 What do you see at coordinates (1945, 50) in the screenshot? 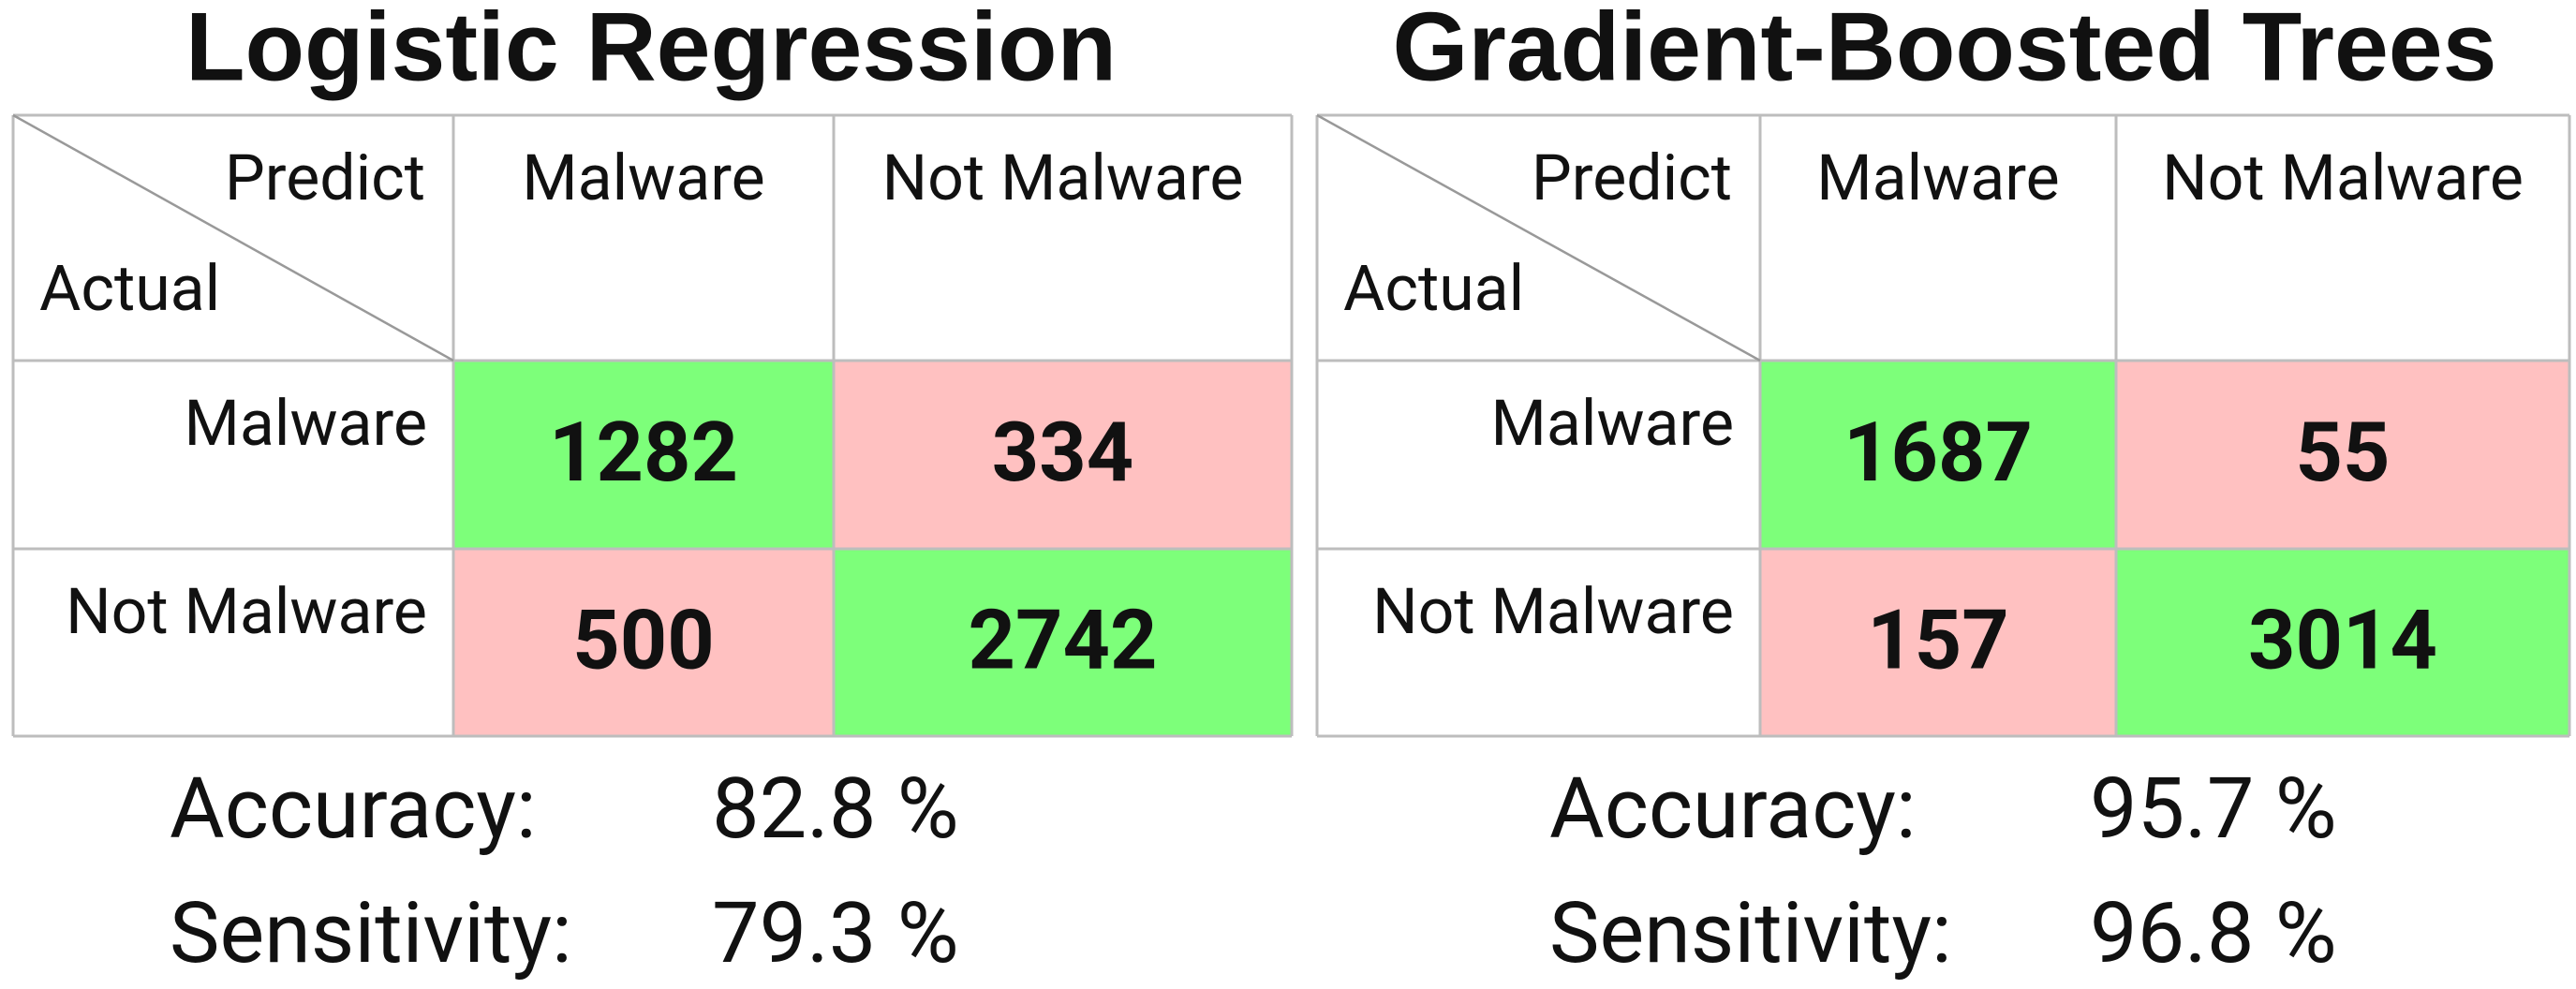
I see `panel-title: Gradient-Boosted Trees` at bounding box center [1945, 50].